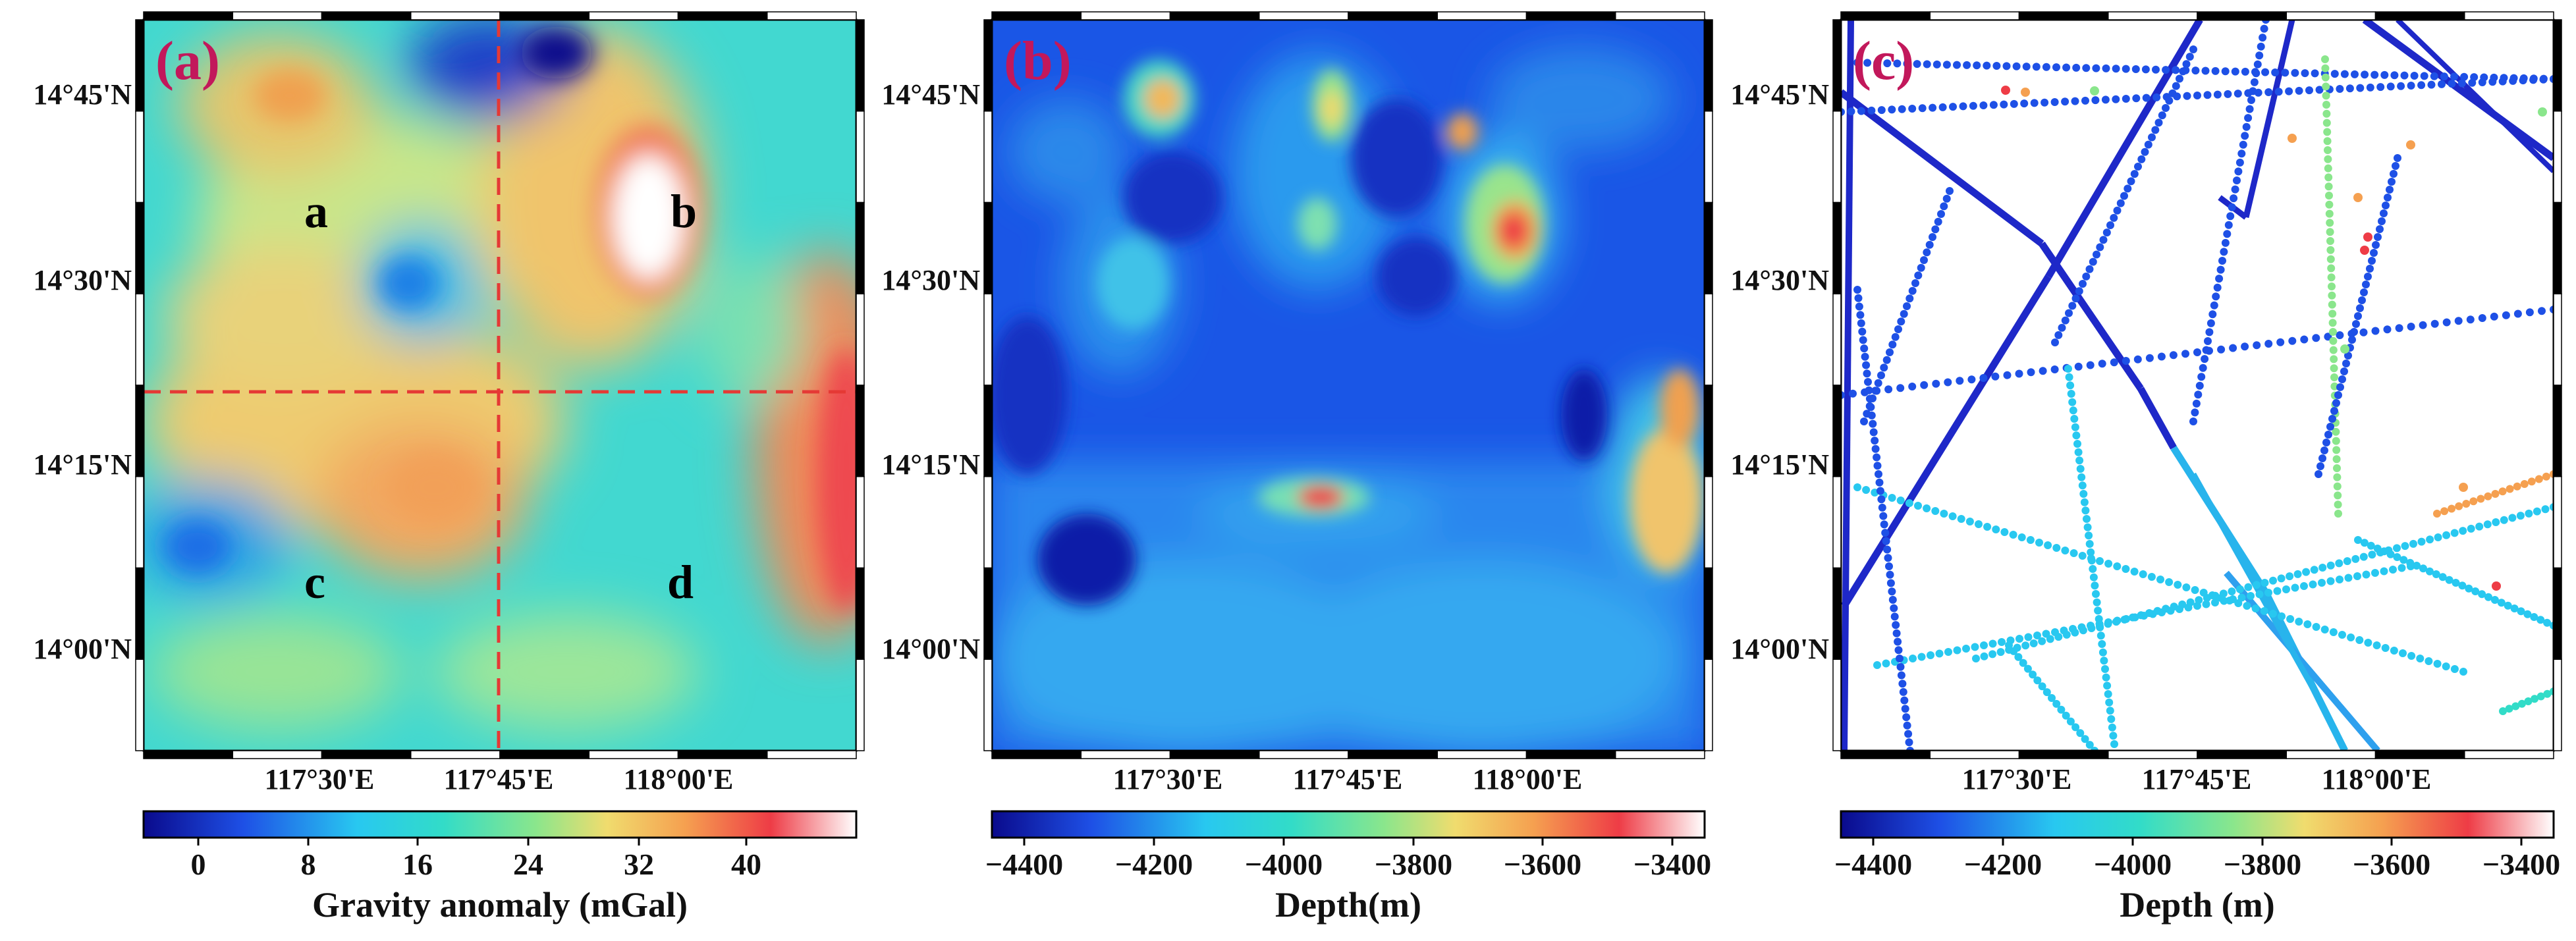 Image resolution: width=2576 pixels, height=941 pixels. What do you see at coordinates (1883, 61) in the screenshot?
I see `panel-c-label: (c)` at bounding box center [1883, 61].